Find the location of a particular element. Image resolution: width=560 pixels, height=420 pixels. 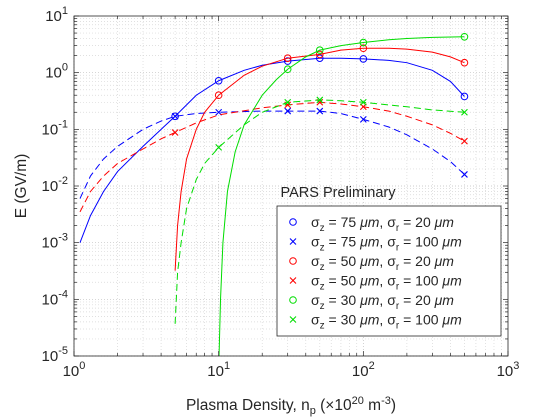

x-tick-label: 10⁰ is located at coordinates (74, 370).